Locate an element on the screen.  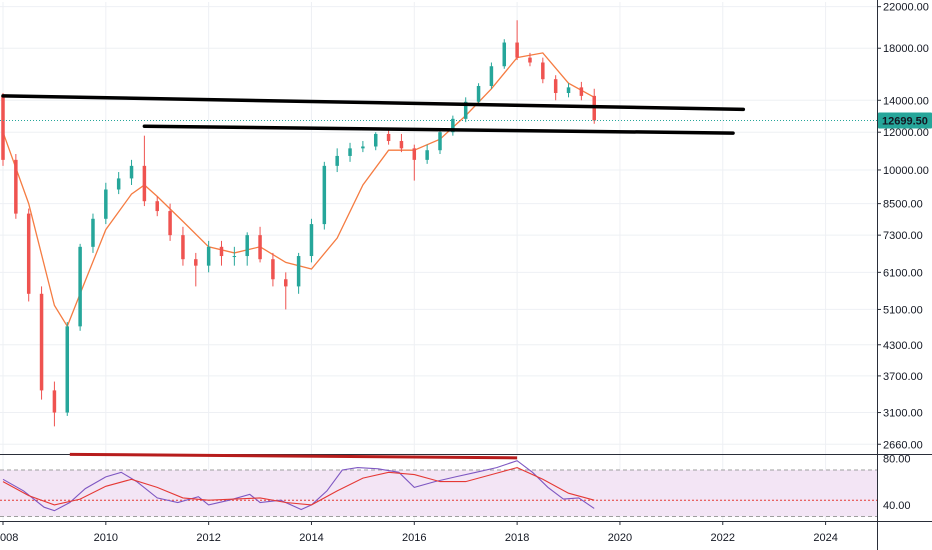
x-tick-label: 2020 is located at coordinates (620, 538).